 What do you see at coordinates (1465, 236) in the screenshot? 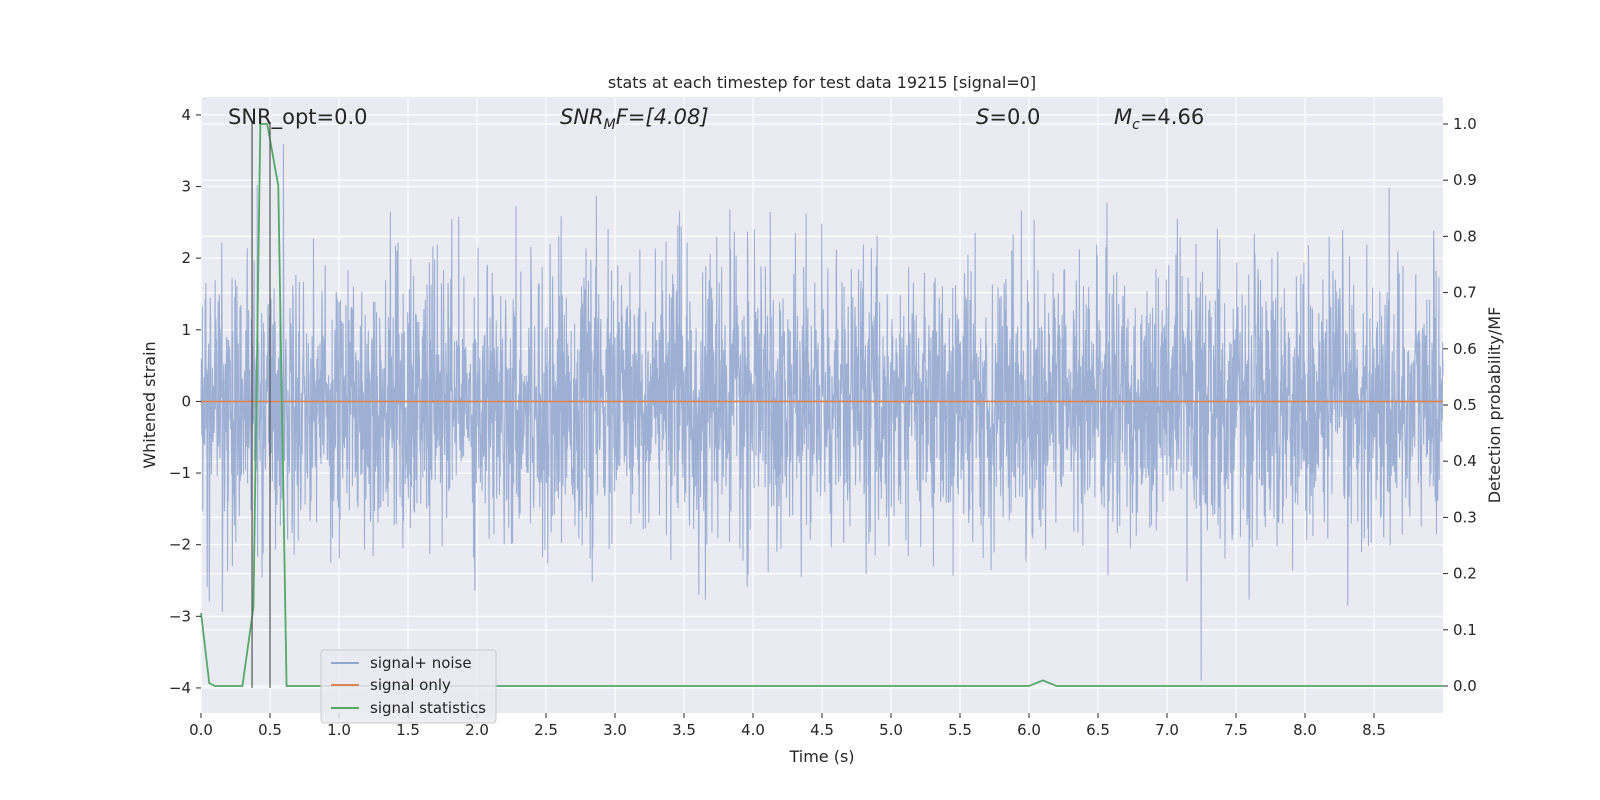
I see `right-y-tick-label: 0.8` at bounding box center [1465, 236].